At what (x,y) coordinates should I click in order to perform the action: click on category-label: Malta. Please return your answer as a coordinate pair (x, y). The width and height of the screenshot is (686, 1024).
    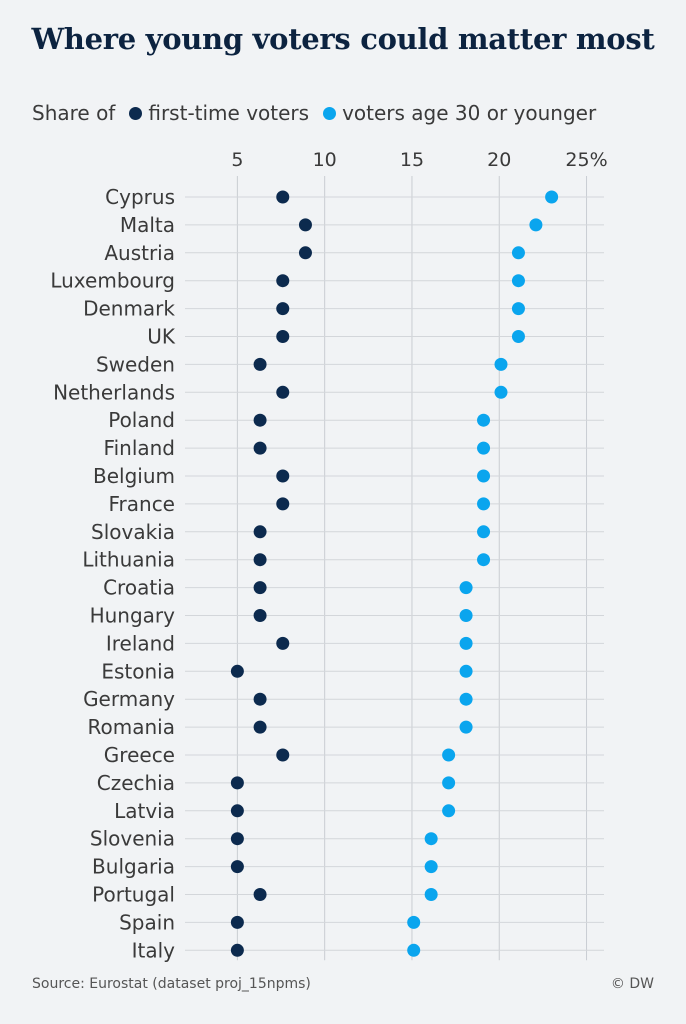
    Looking at the image, I should click on (147, 225).